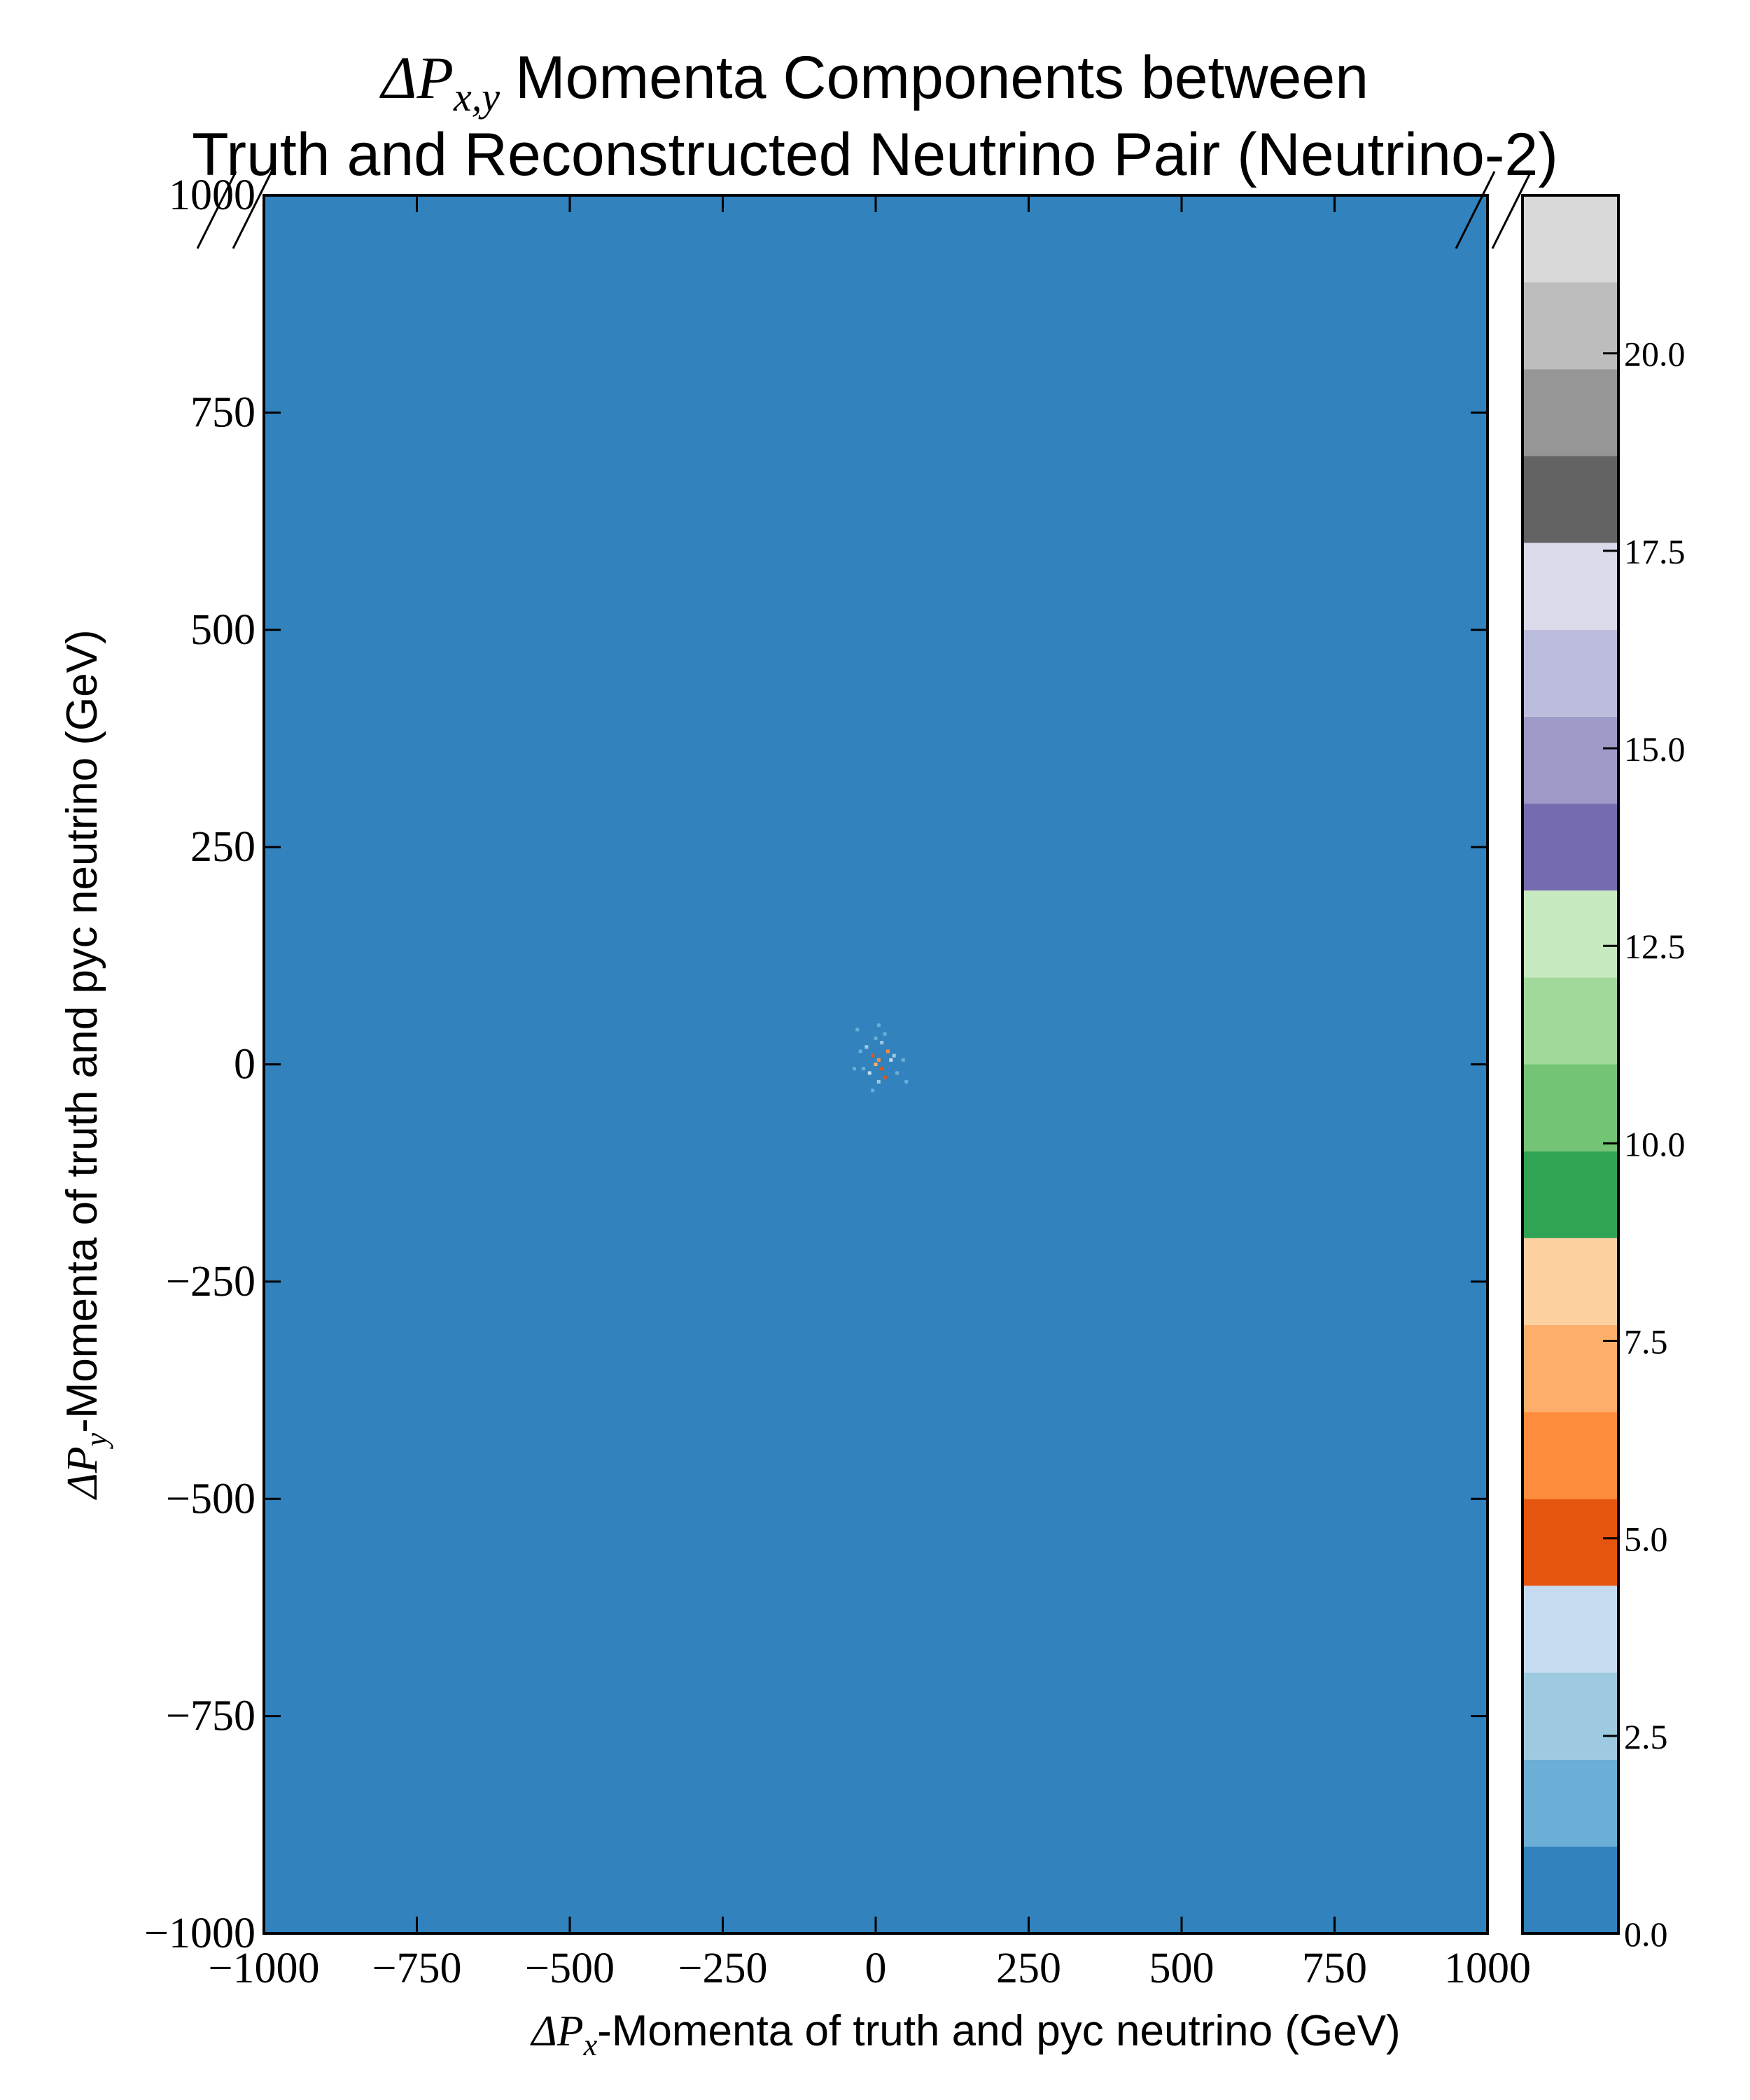 This screenshot has width=1750, height=2100. I want to click on x-tick-label: −250, so click(723, 1968).